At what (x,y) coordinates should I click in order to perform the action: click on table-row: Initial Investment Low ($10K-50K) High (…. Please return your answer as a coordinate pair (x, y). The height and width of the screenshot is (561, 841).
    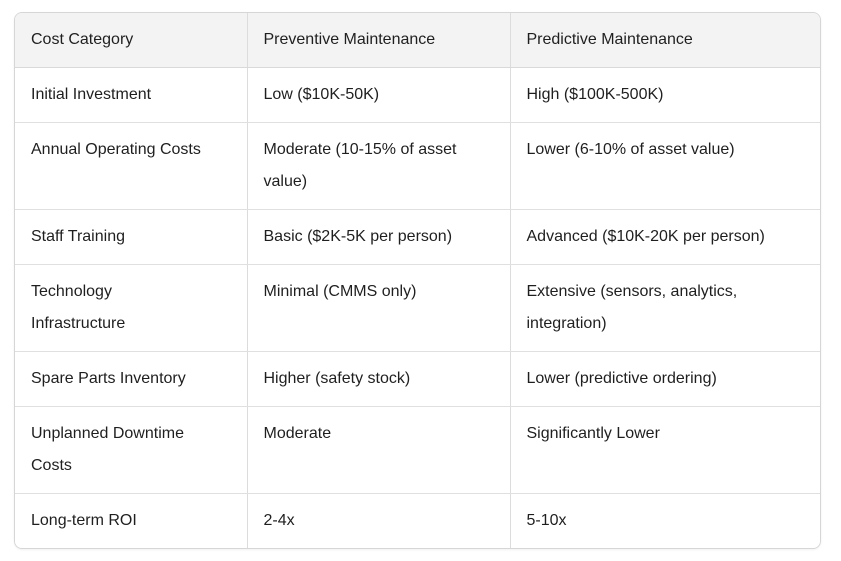
    Looking at the image, I should click on (417, 95).